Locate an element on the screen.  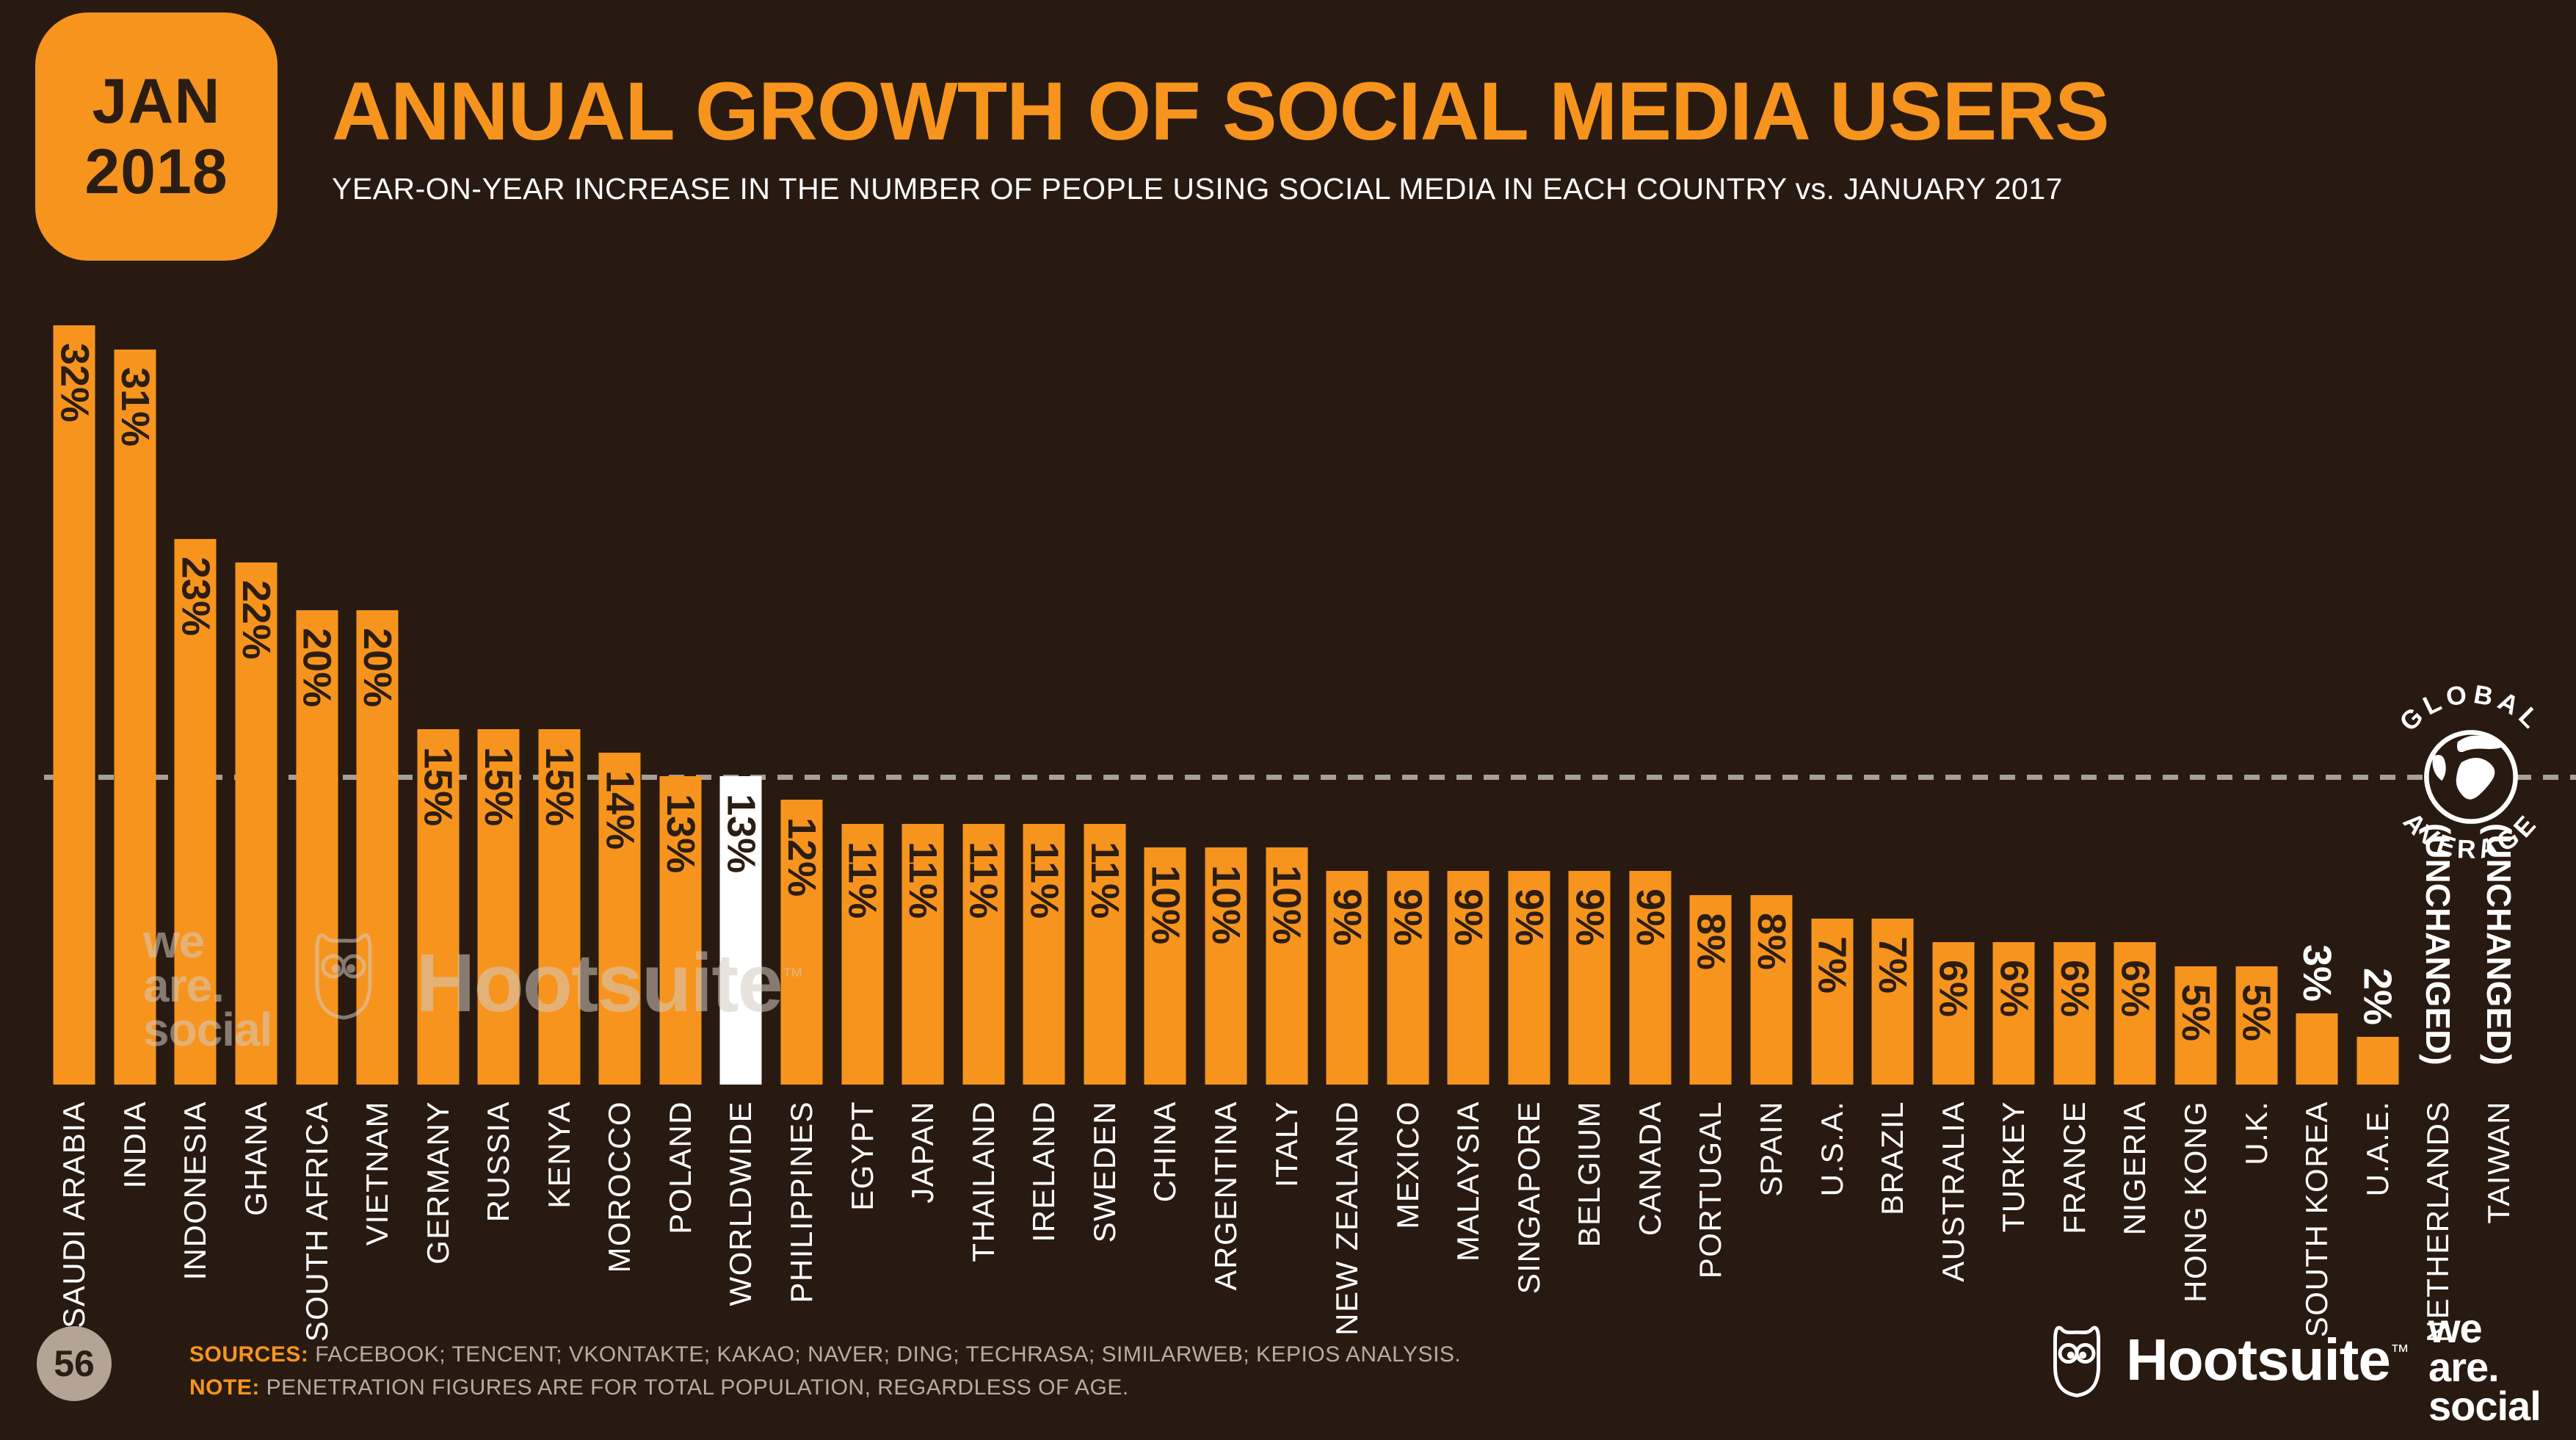
bar-value-label: 32% is located at coordinates (75, 383).